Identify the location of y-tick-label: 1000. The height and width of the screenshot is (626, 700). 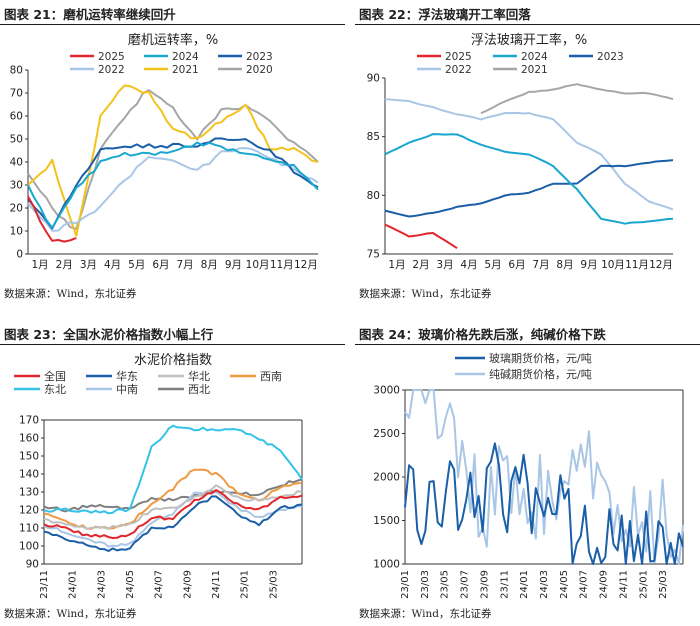
(386, 565).